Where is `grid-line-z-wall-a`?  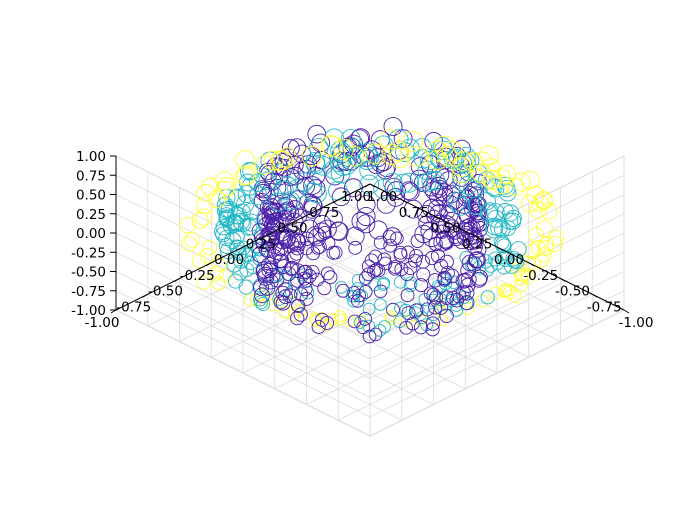 grid-line-z-wall-a is located at coordinates (497, 334).